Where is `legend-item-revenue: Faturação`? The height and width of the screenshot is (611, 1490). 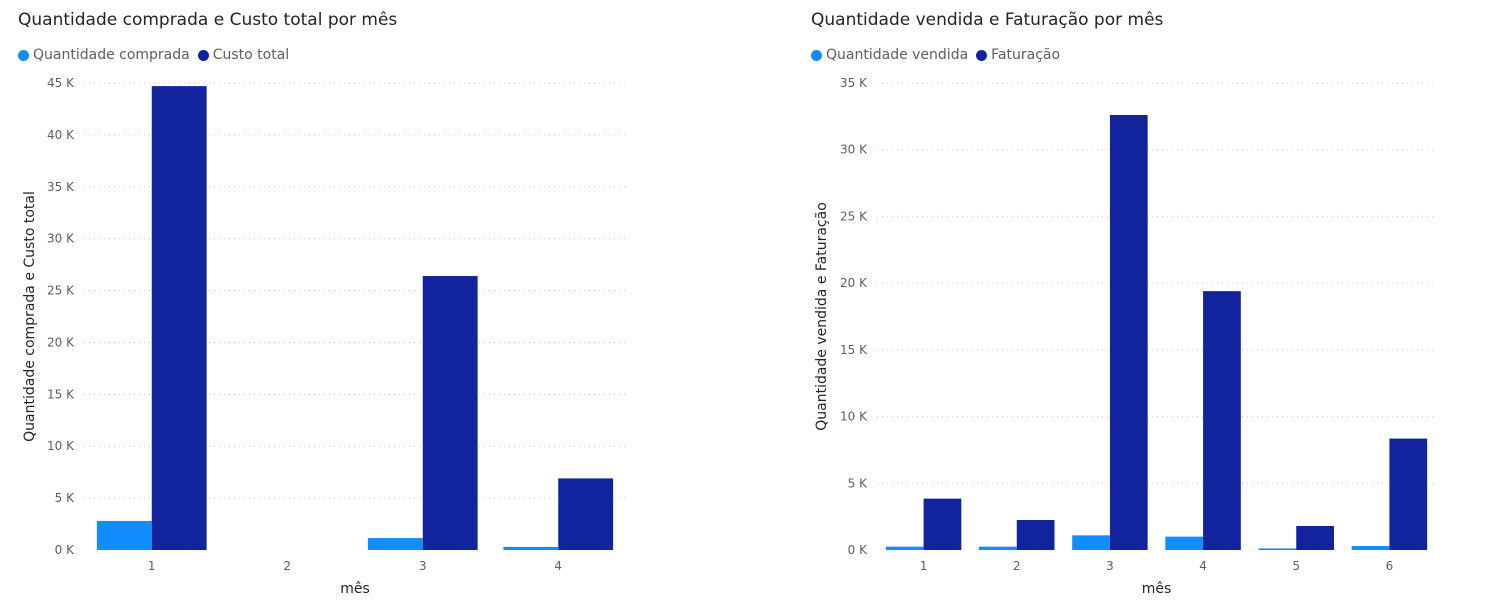 legend-item-revenue: Faturação is located at coordinates (1018, 55).